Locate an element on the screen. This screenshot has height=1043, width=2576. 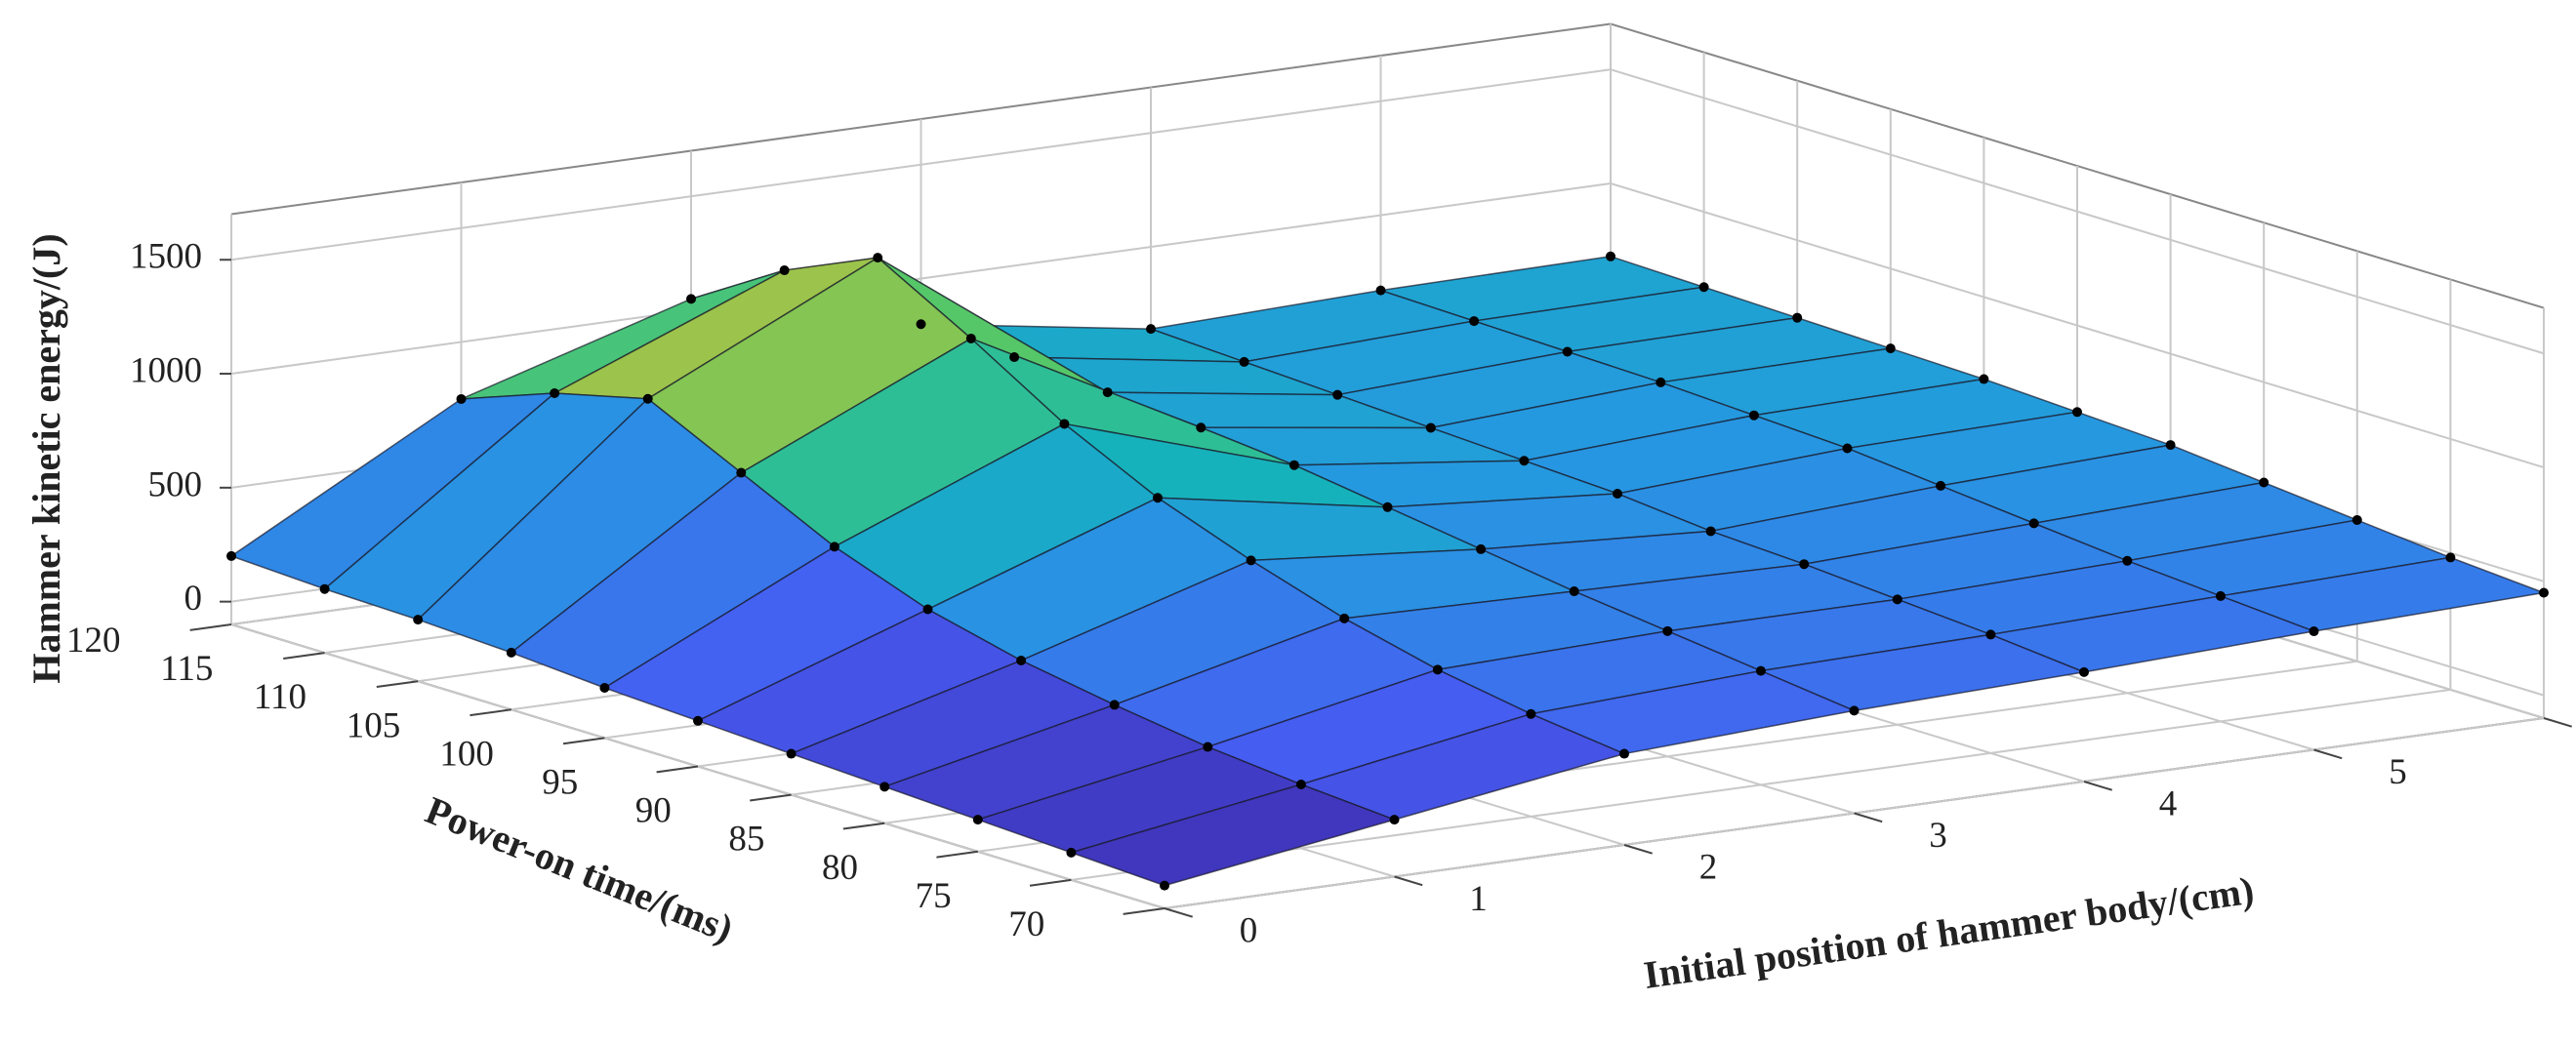
x-tick-label: 3 is located at coordinates (1938, 836).